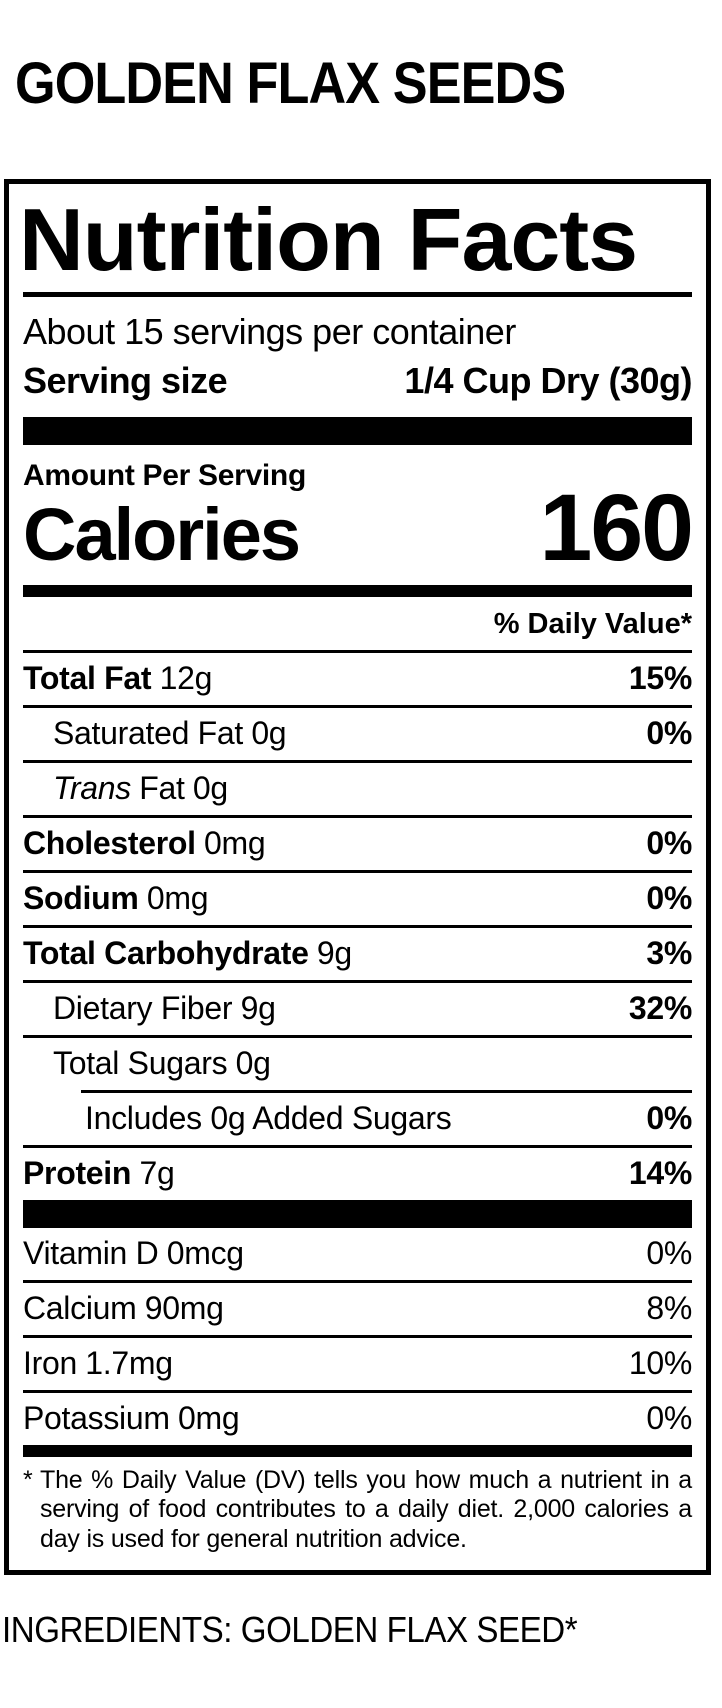  I want to click on nutrient-percent: 14%, so click(660, 1173).